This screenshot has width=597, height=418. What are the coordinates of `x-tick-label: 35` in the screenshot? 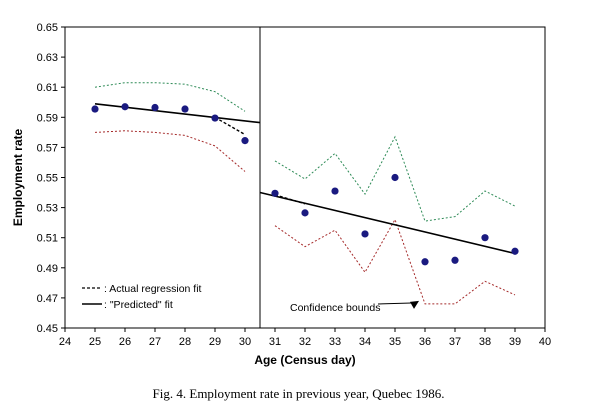 It's located at (395, 342).